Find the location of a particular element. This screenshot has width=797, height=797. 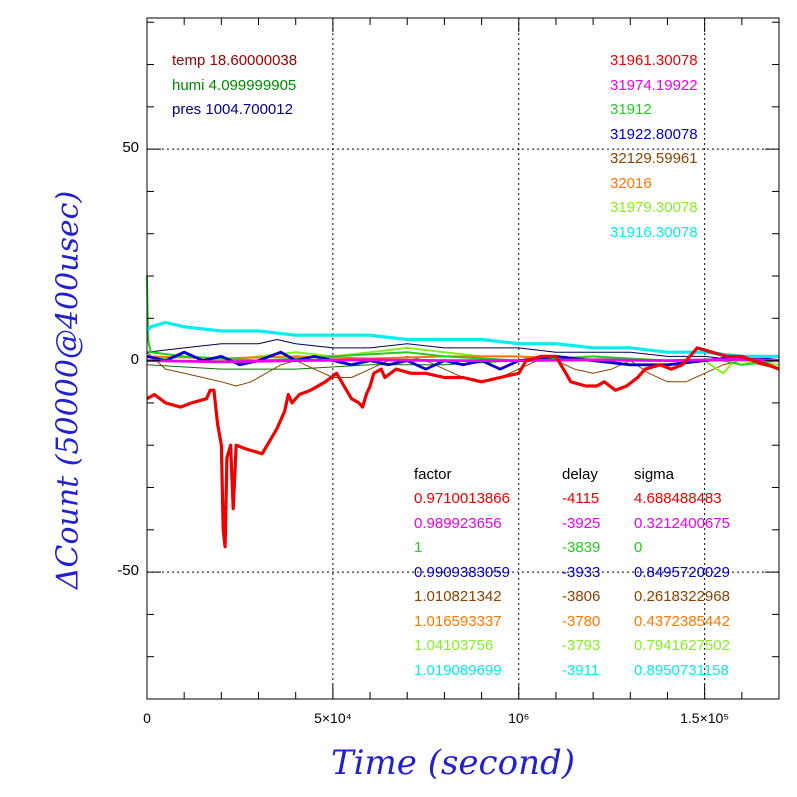

stats-factor: 1.04103756 is located at coordinates (454, 645).